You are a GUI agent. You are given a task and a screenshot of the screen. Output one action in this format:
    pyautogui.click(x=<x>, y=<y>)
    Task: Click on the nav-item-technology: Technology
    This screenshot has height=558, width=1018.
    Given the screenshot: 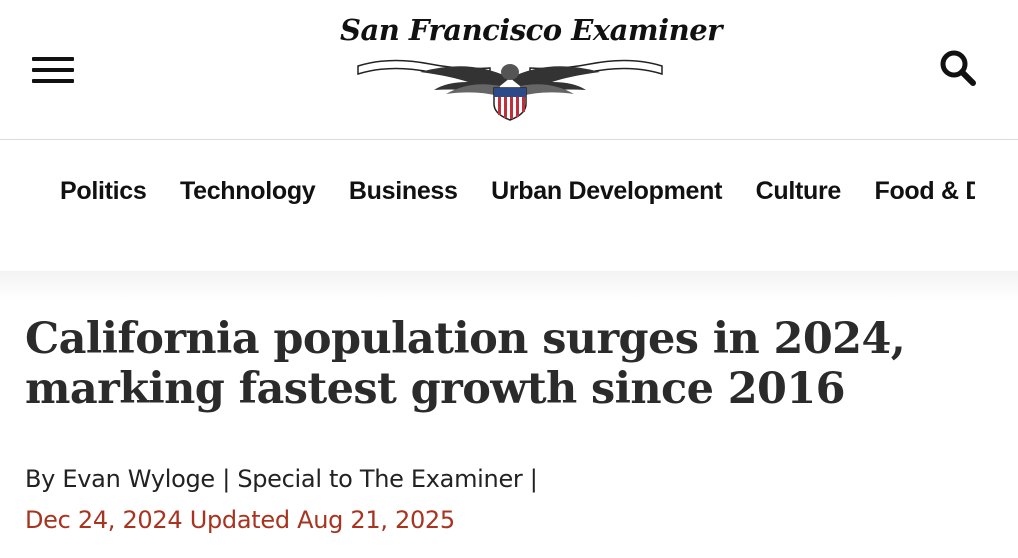 What is the action you would take?
    pyautogui.click(x=247, y=191)
    